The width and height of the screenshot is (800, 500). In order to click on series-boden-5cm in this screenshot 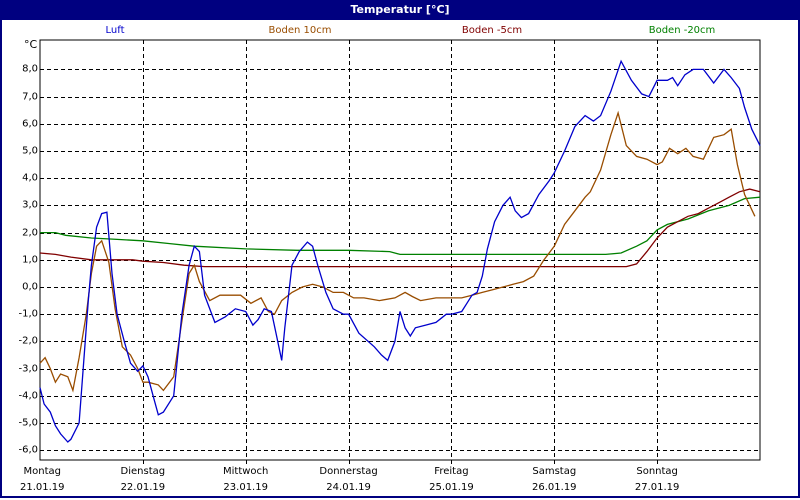, I will do `click(400, 228)`.